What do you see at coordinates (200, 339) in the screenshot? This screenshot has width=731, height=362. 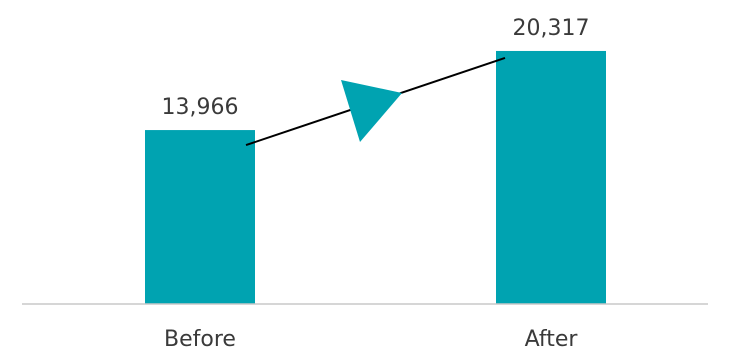 I see `category-label-before: Before` at bounding box center [200, 339].